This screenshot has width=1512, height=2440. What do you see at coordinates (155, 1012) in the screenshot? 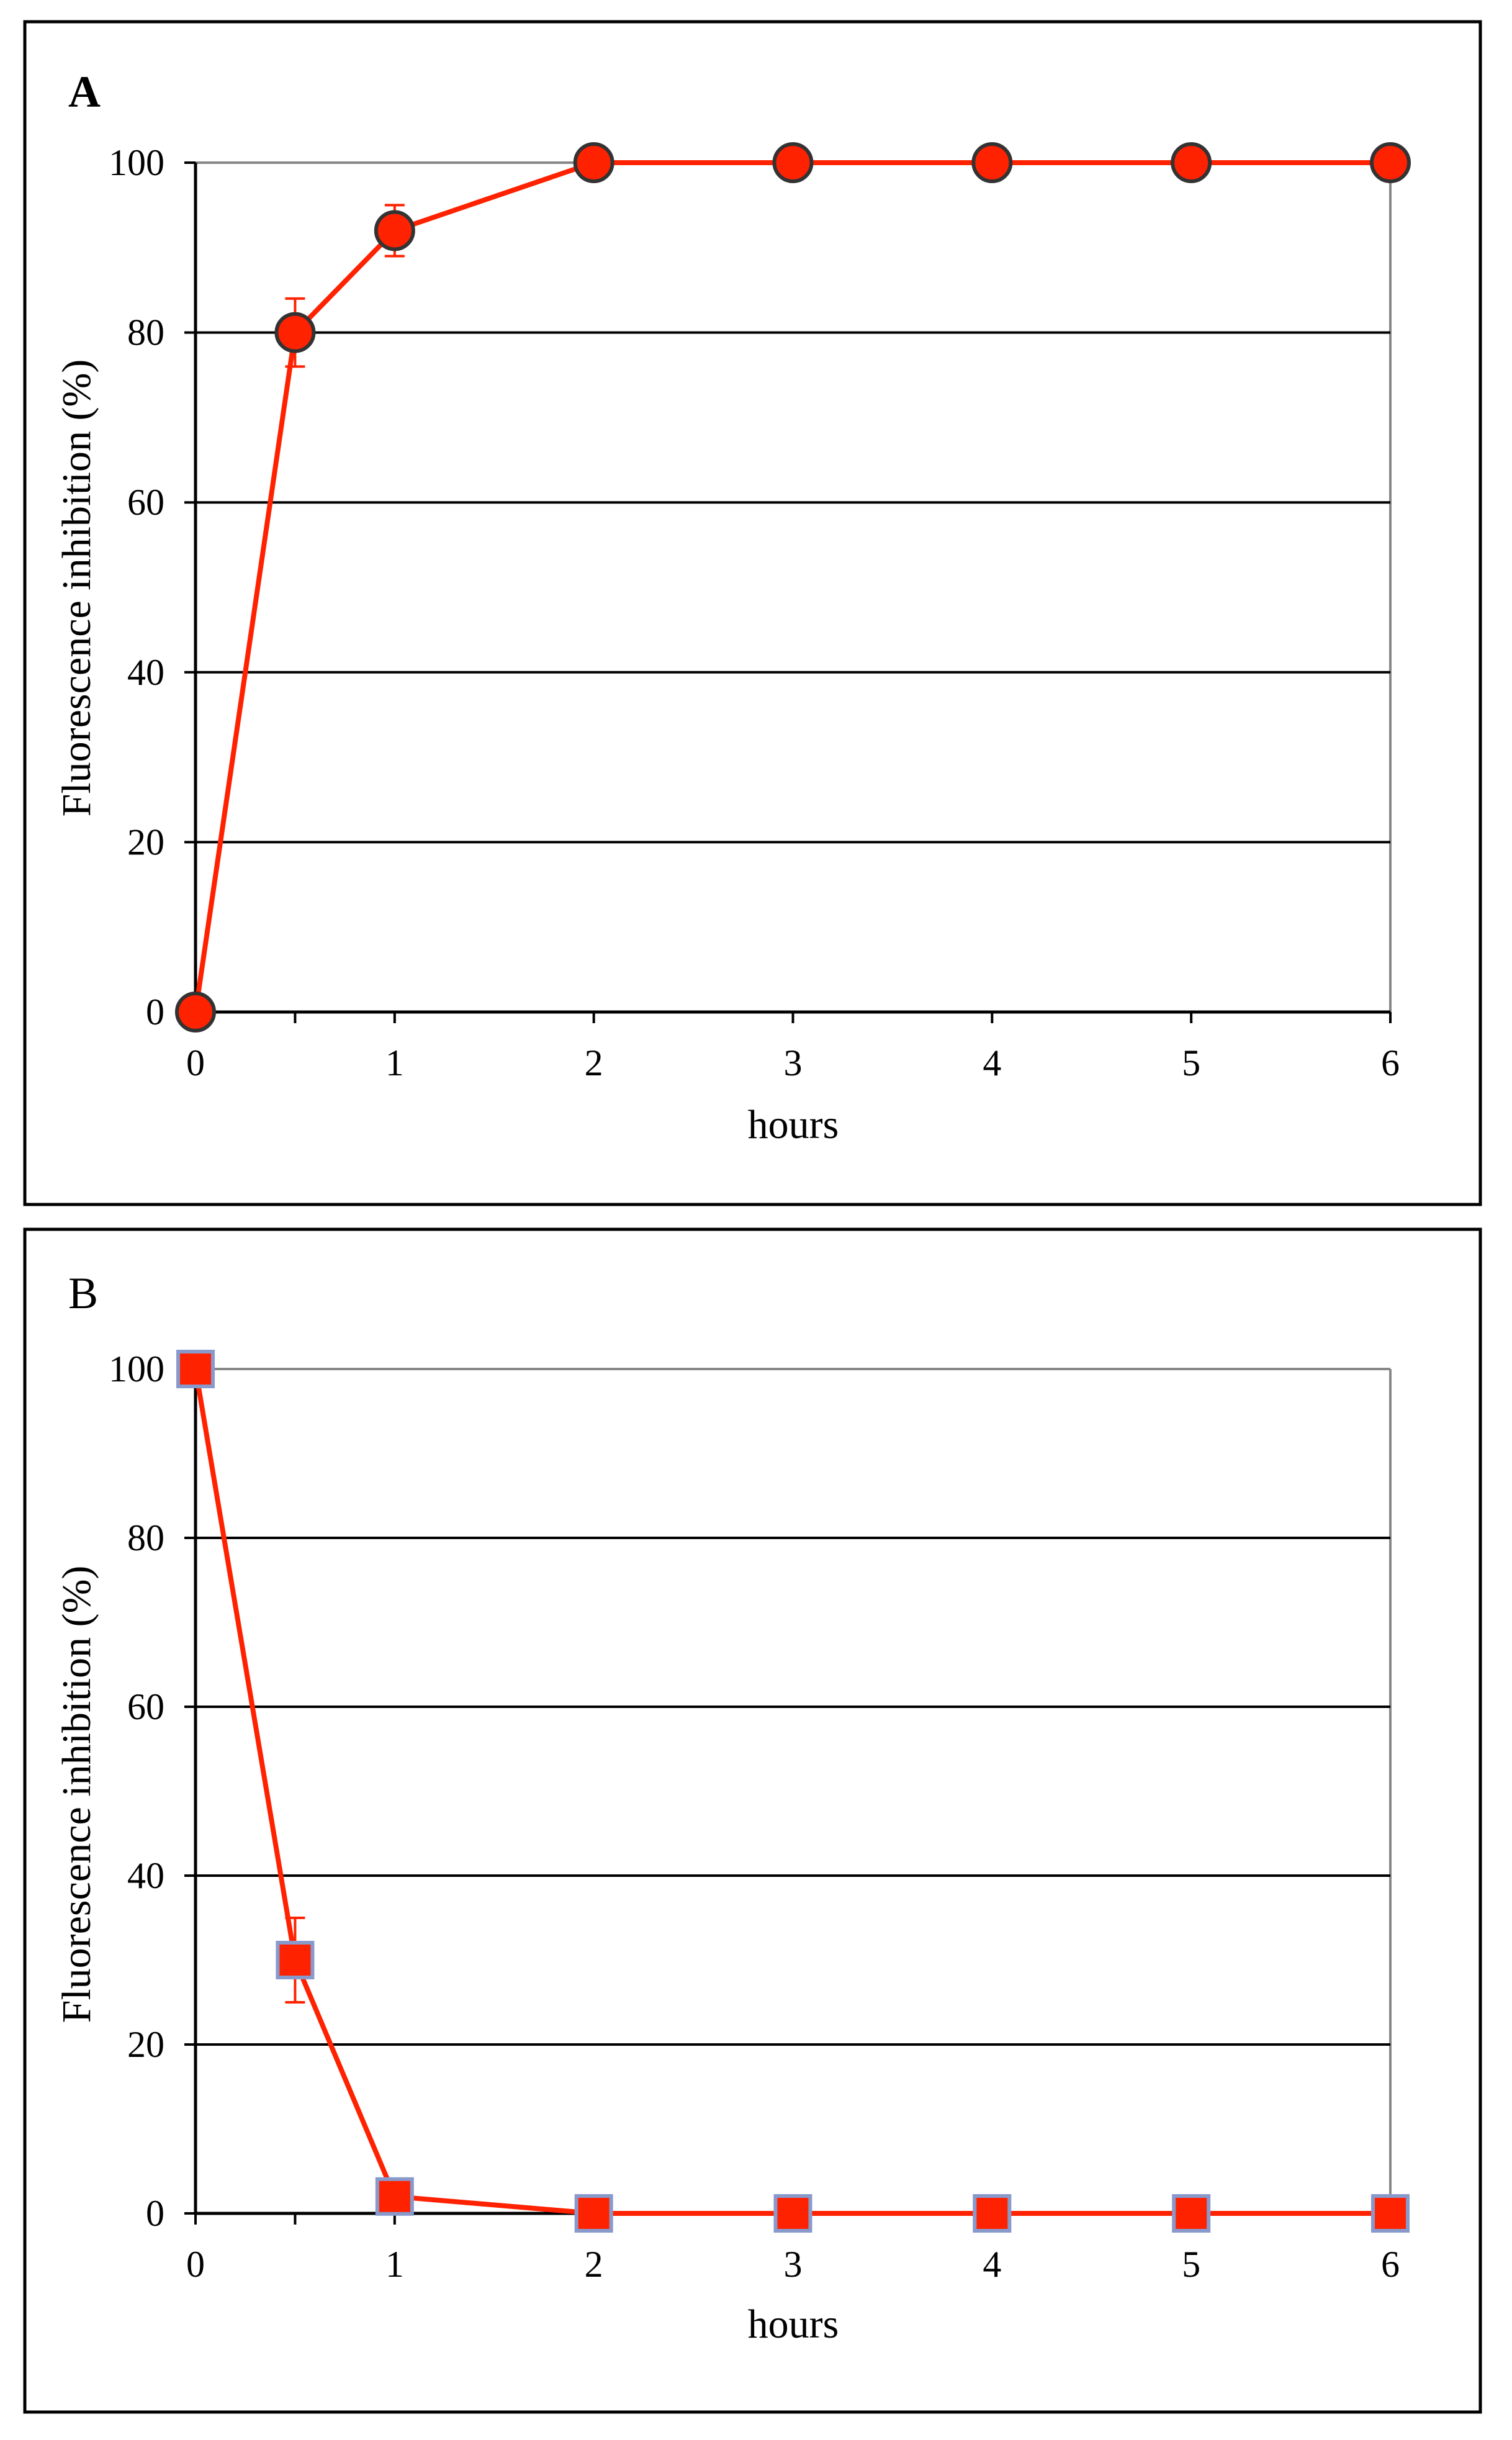
I see `panel-a-y-tick-label: 0` at bounding box center [155, 1012].